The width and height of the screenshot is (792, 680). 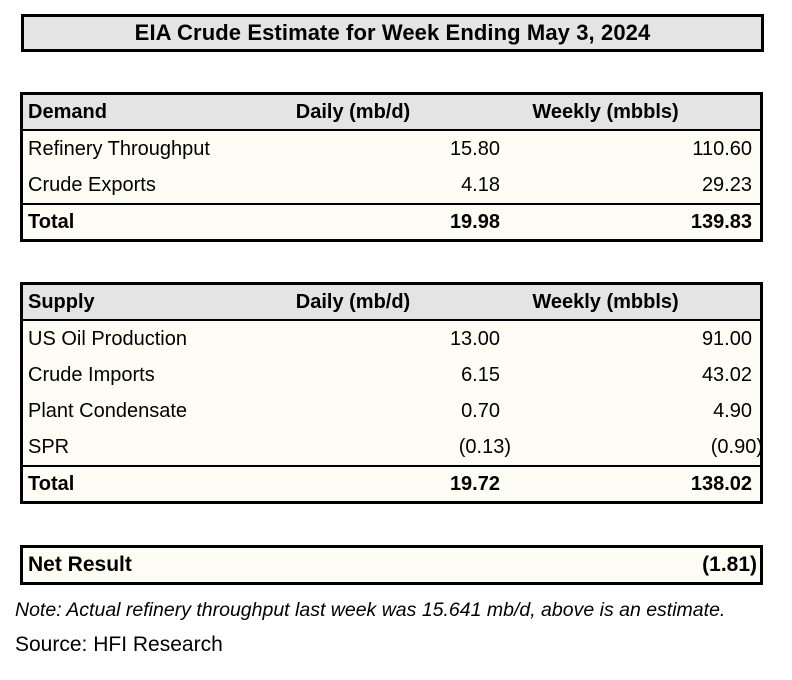 I want to click on daily-value: 0.70, so click(x=480, y=410).